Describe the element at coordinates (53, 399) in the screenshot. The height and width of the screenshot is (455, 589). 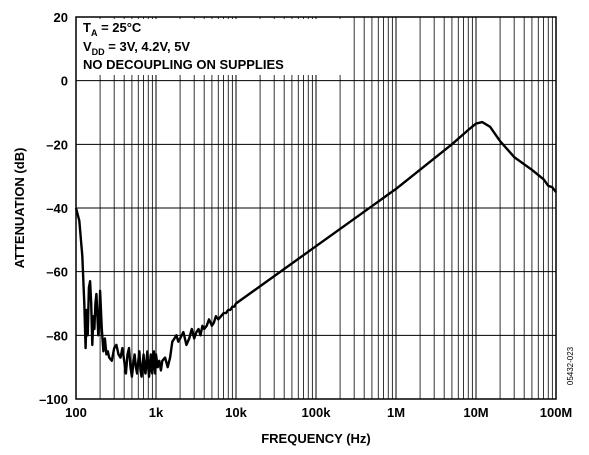
I see `y-tick-label: –100` at that location.